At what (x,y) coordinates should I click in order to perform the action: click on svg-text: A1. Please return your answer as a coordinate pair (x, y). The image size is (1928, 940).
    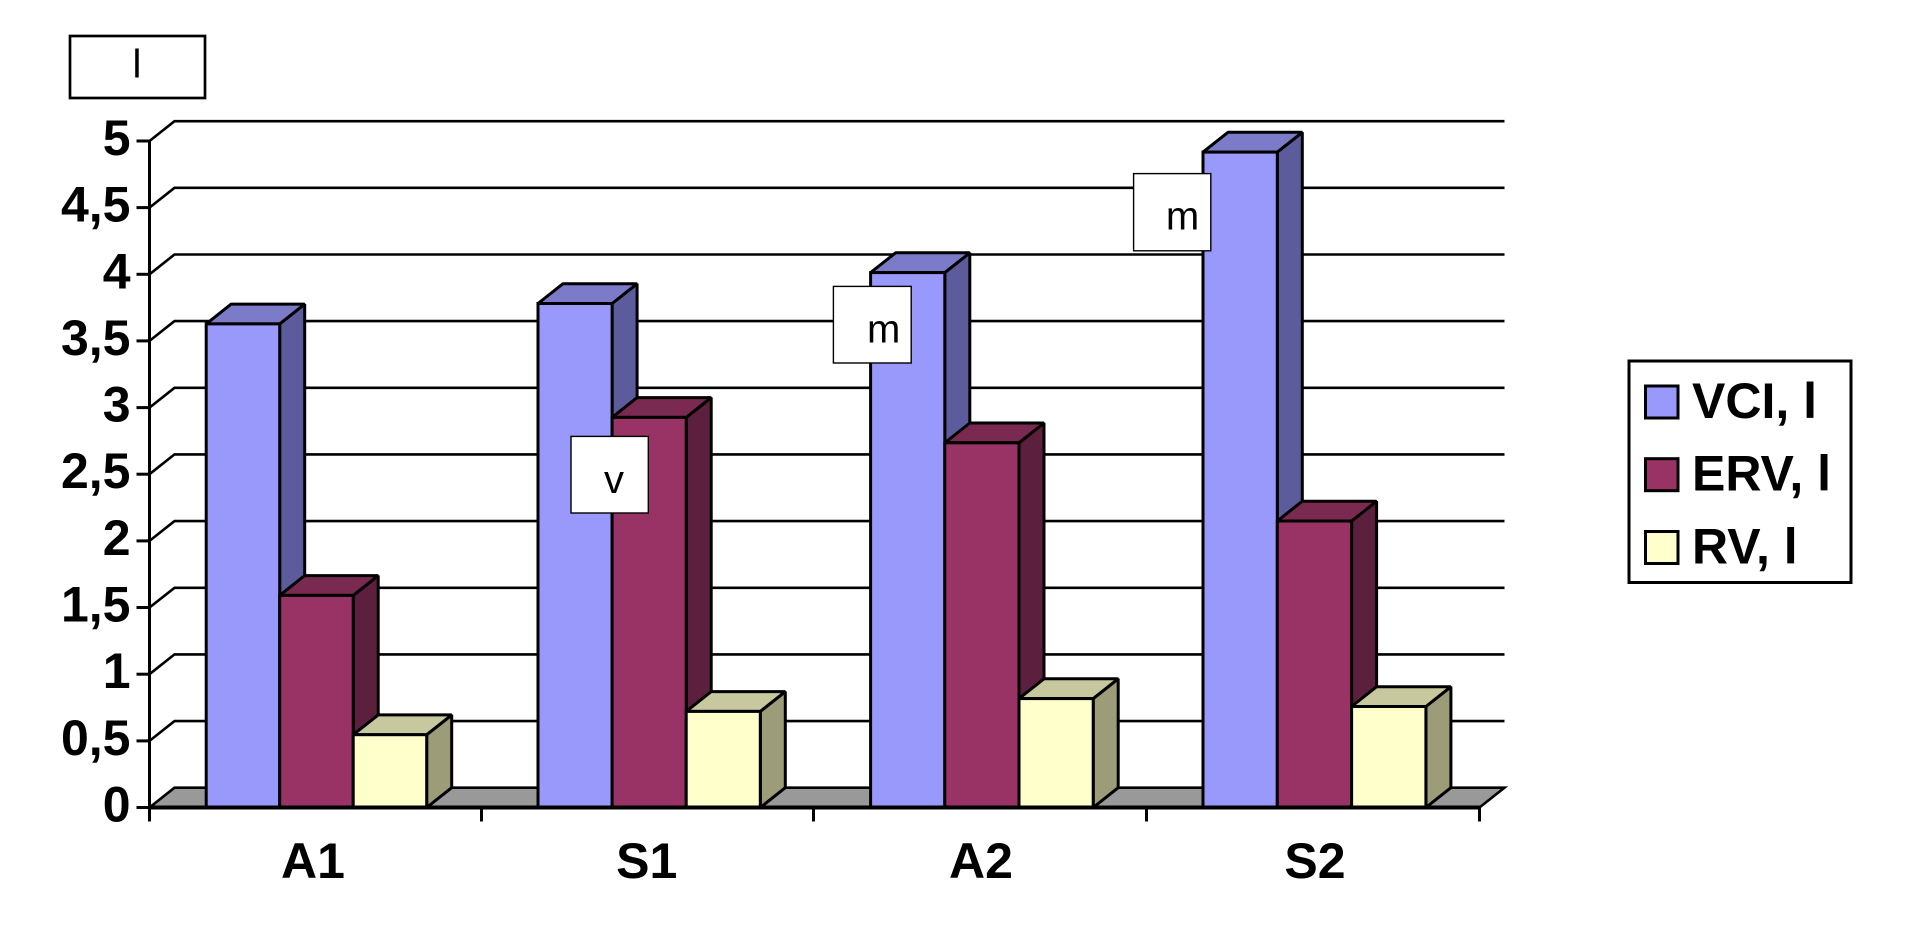
    Looking at the image, I should click on (313, 861).